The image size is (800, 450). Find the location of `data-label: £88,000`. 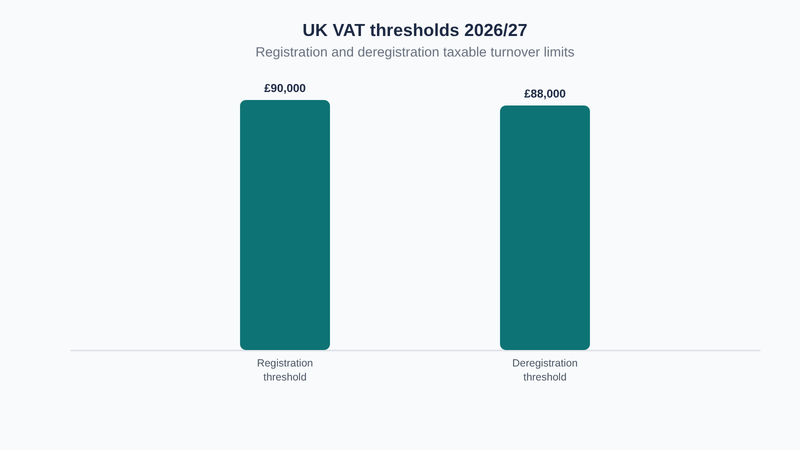

data-label: £88,000 is located at coordinates (545, 94).